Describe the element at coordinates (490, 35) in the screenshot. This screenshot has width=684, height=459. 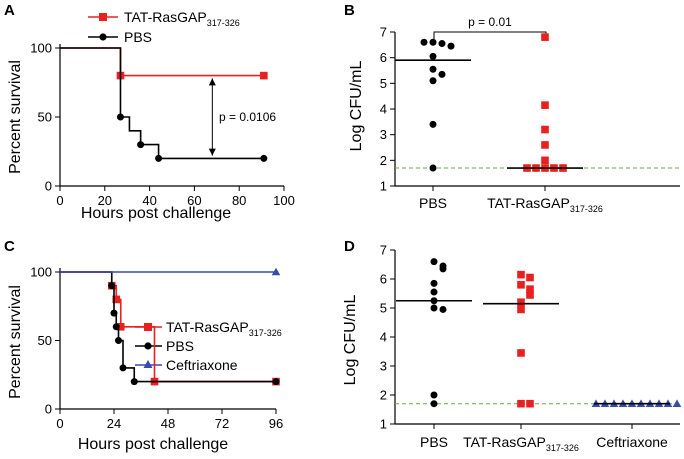
I see `panel-b-bracket` at that location.